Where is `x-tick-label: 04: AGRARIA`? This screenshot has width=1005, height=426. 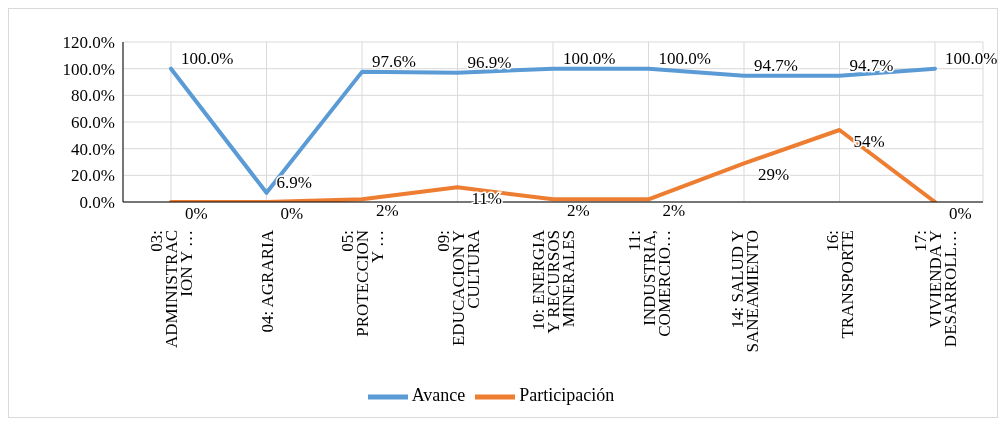
x-tick-label: 04: AGRARIA is located at coordinates (267, 281).